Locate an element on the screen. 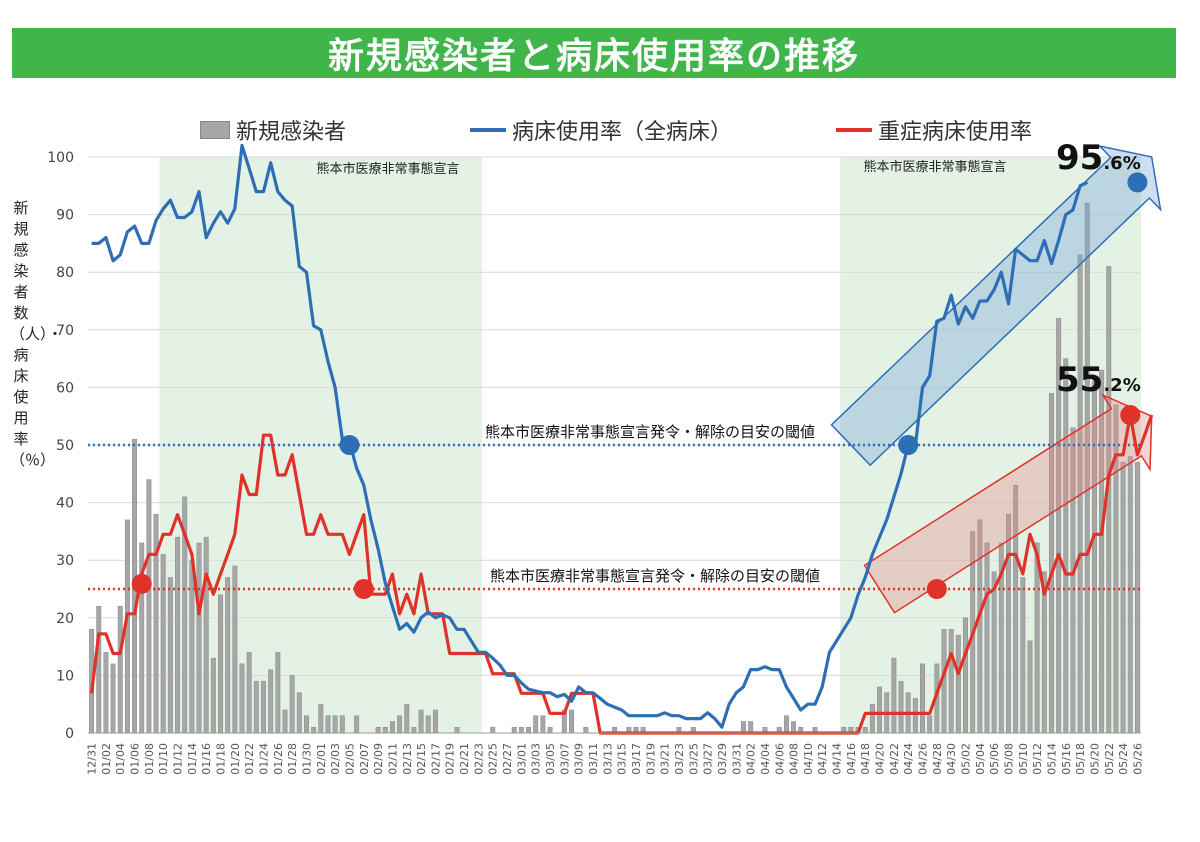 This screenshot has height=842, width=1200. y-tick-label: 70 is located at coordinates (65, 331).